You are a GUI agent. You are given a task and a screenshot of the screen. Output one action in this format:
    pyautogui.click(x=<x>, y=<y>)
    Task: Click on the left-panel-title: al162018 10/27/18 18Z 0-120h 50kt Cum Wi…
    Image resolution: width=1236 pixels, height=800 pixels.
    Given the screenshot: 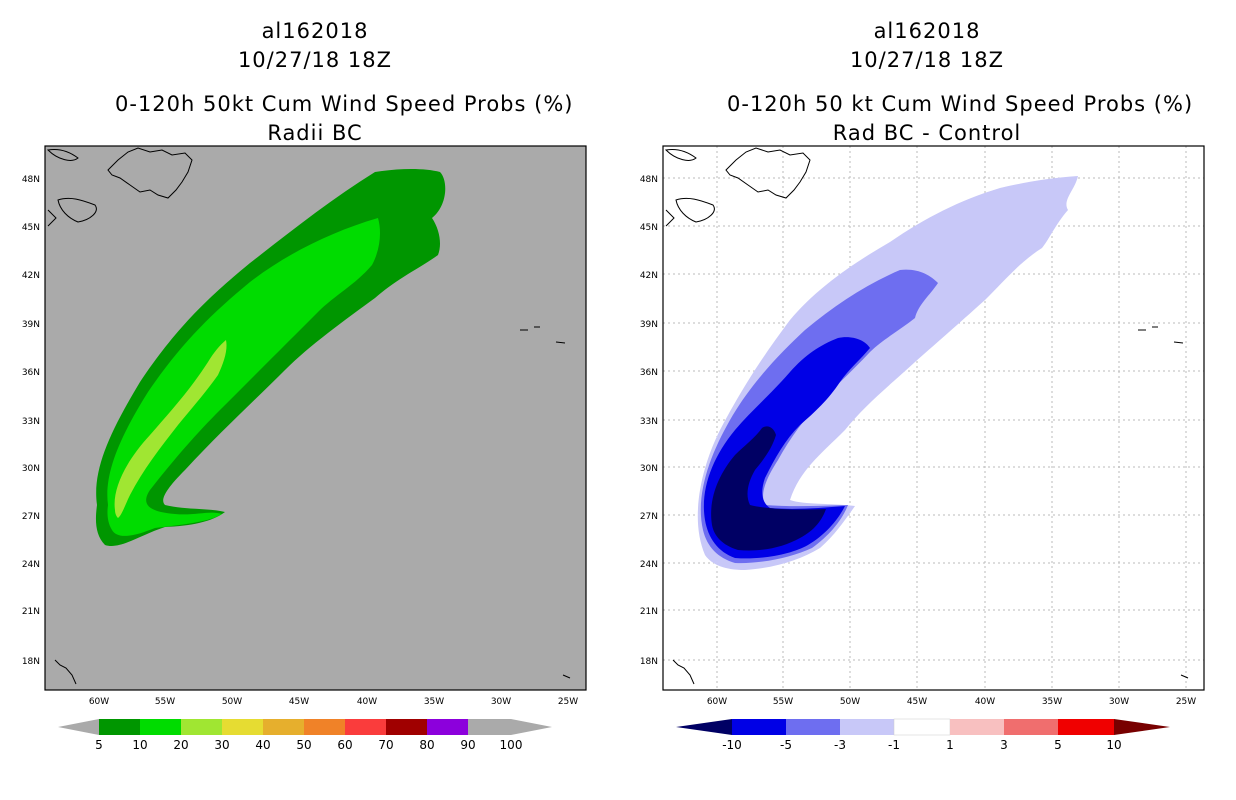 What is the action you would take?
    pyautogui.click(x=344, y=82)
    